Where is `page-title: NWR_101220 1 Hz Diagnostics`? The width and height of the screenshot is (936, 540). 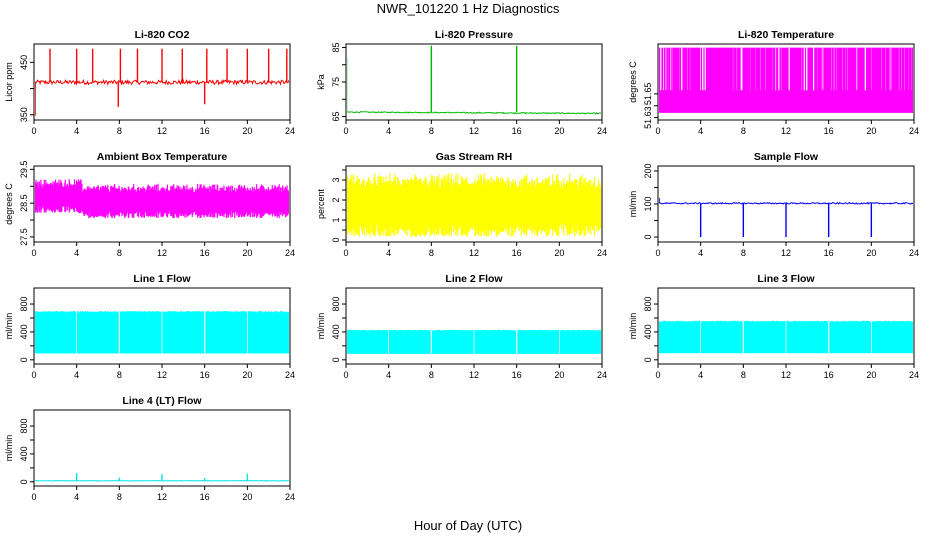
page-title: NWR_101220 1 Hz Diagnostics is located at coordinates (468, 8).